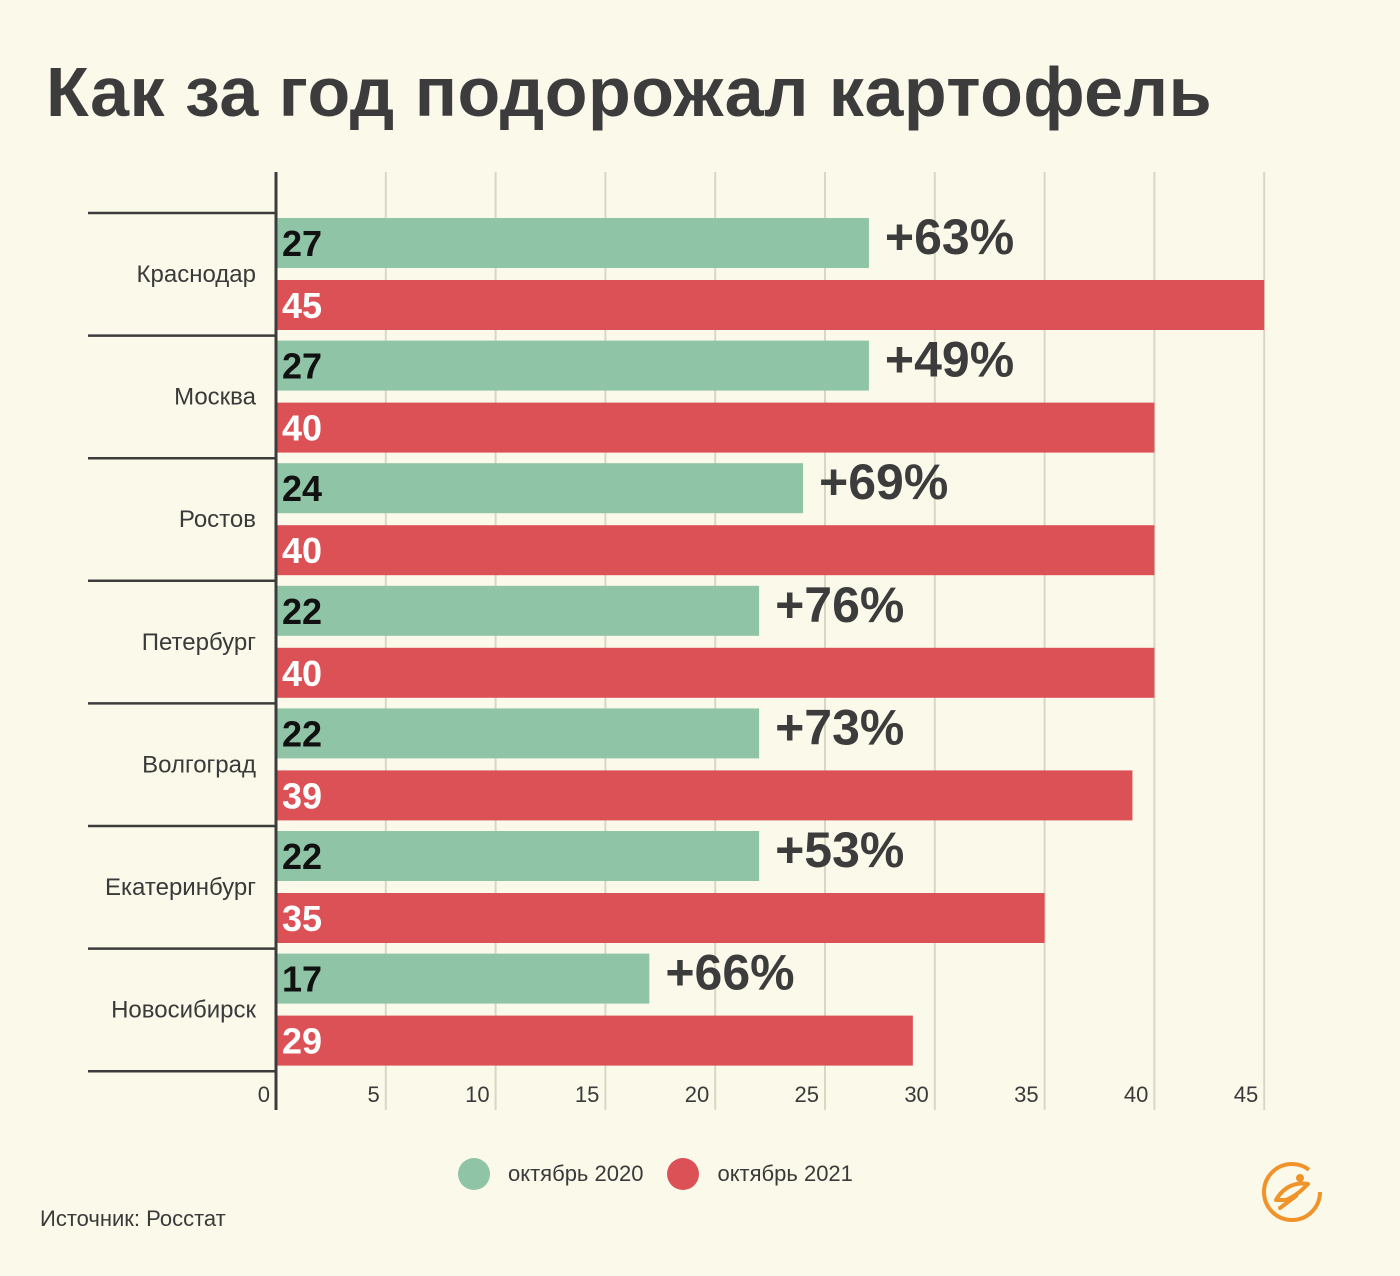 The image size is (1400, 1276). Describe the element at coordinates (477, 1094) in the screenshot. I see `x-tick-label: 10` at that location.